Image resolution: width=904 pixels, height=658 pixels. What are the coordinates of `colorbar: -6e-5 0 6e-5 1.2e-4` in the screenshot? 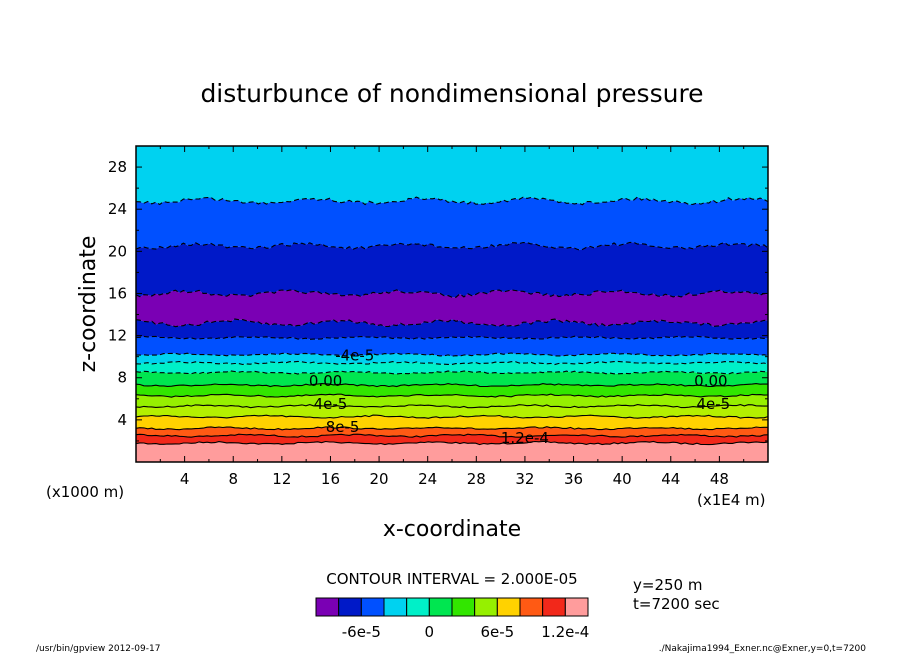 It's located at (452, 619).